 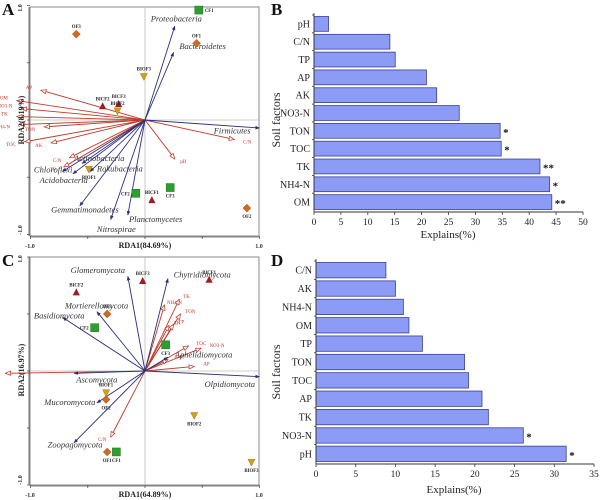 I want to click on env-arrow-label: TK, so click(x=186, y=297).